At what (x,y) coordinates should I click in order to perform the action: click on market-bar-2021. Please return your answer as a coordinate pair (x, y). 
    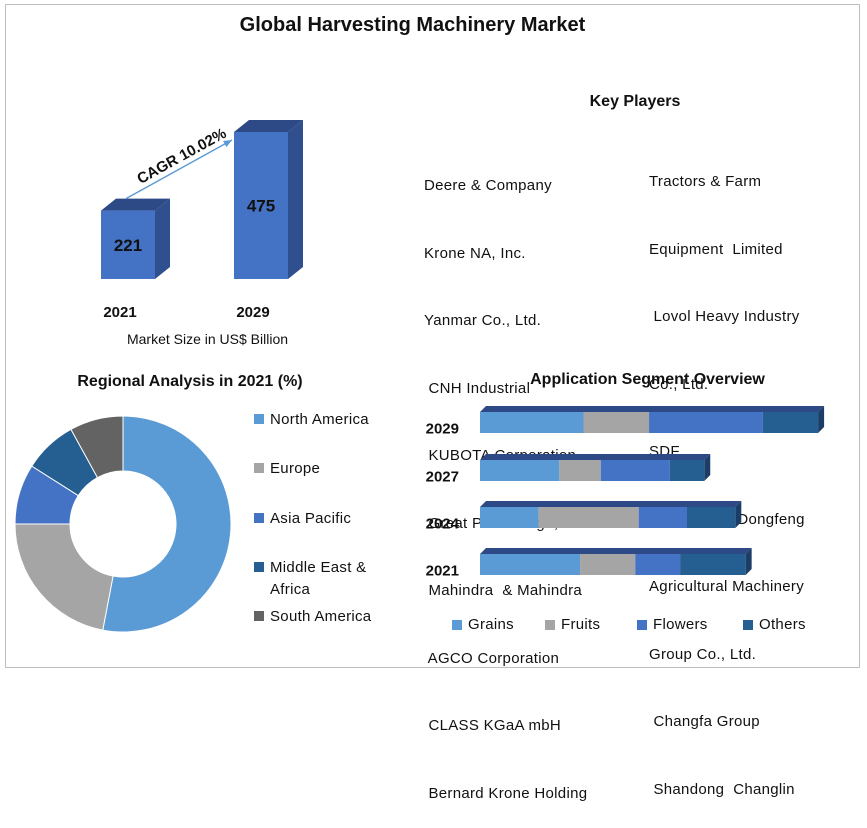
    Looking at the image, I should click on (128, 244).